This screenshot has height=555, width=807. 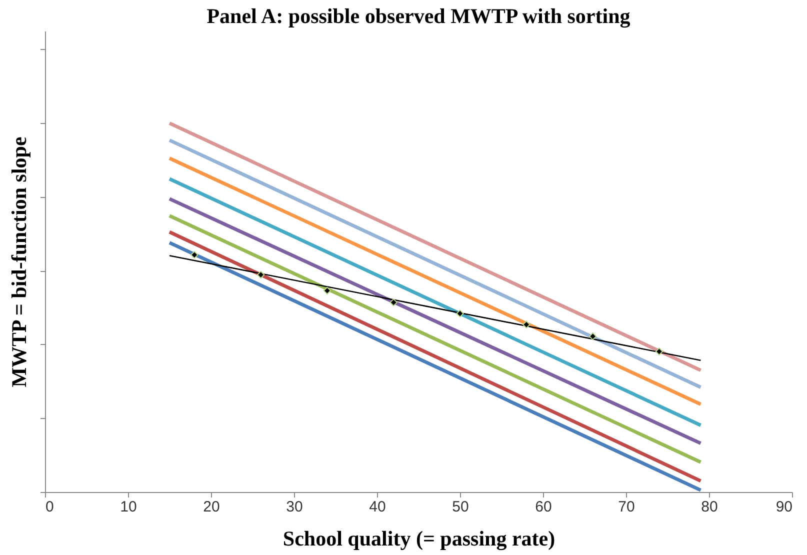 What do you see at coordinates (211, 507) in the screenshot?
I see `x-tick-label: 20` at bounding box center [211, 507].